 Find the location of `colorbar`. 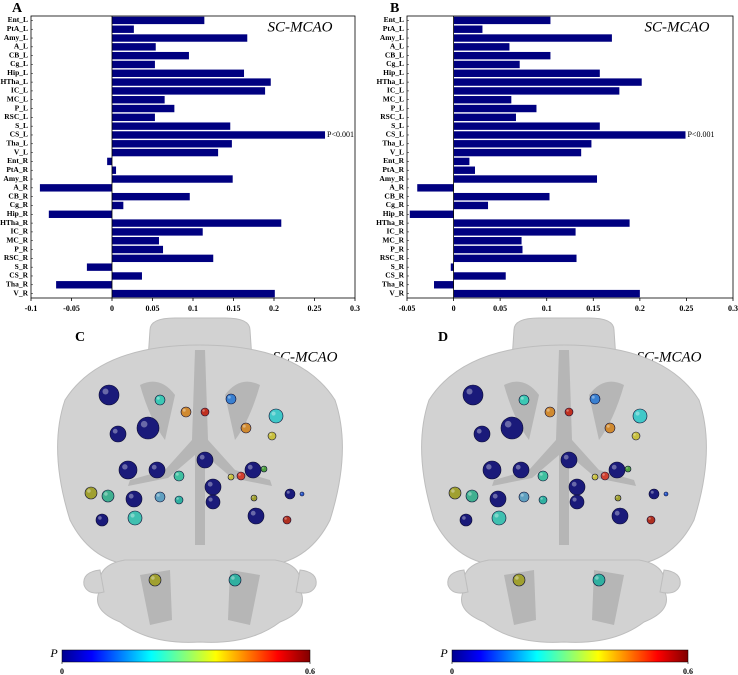

colorbar is located at coordinates (570, 656).